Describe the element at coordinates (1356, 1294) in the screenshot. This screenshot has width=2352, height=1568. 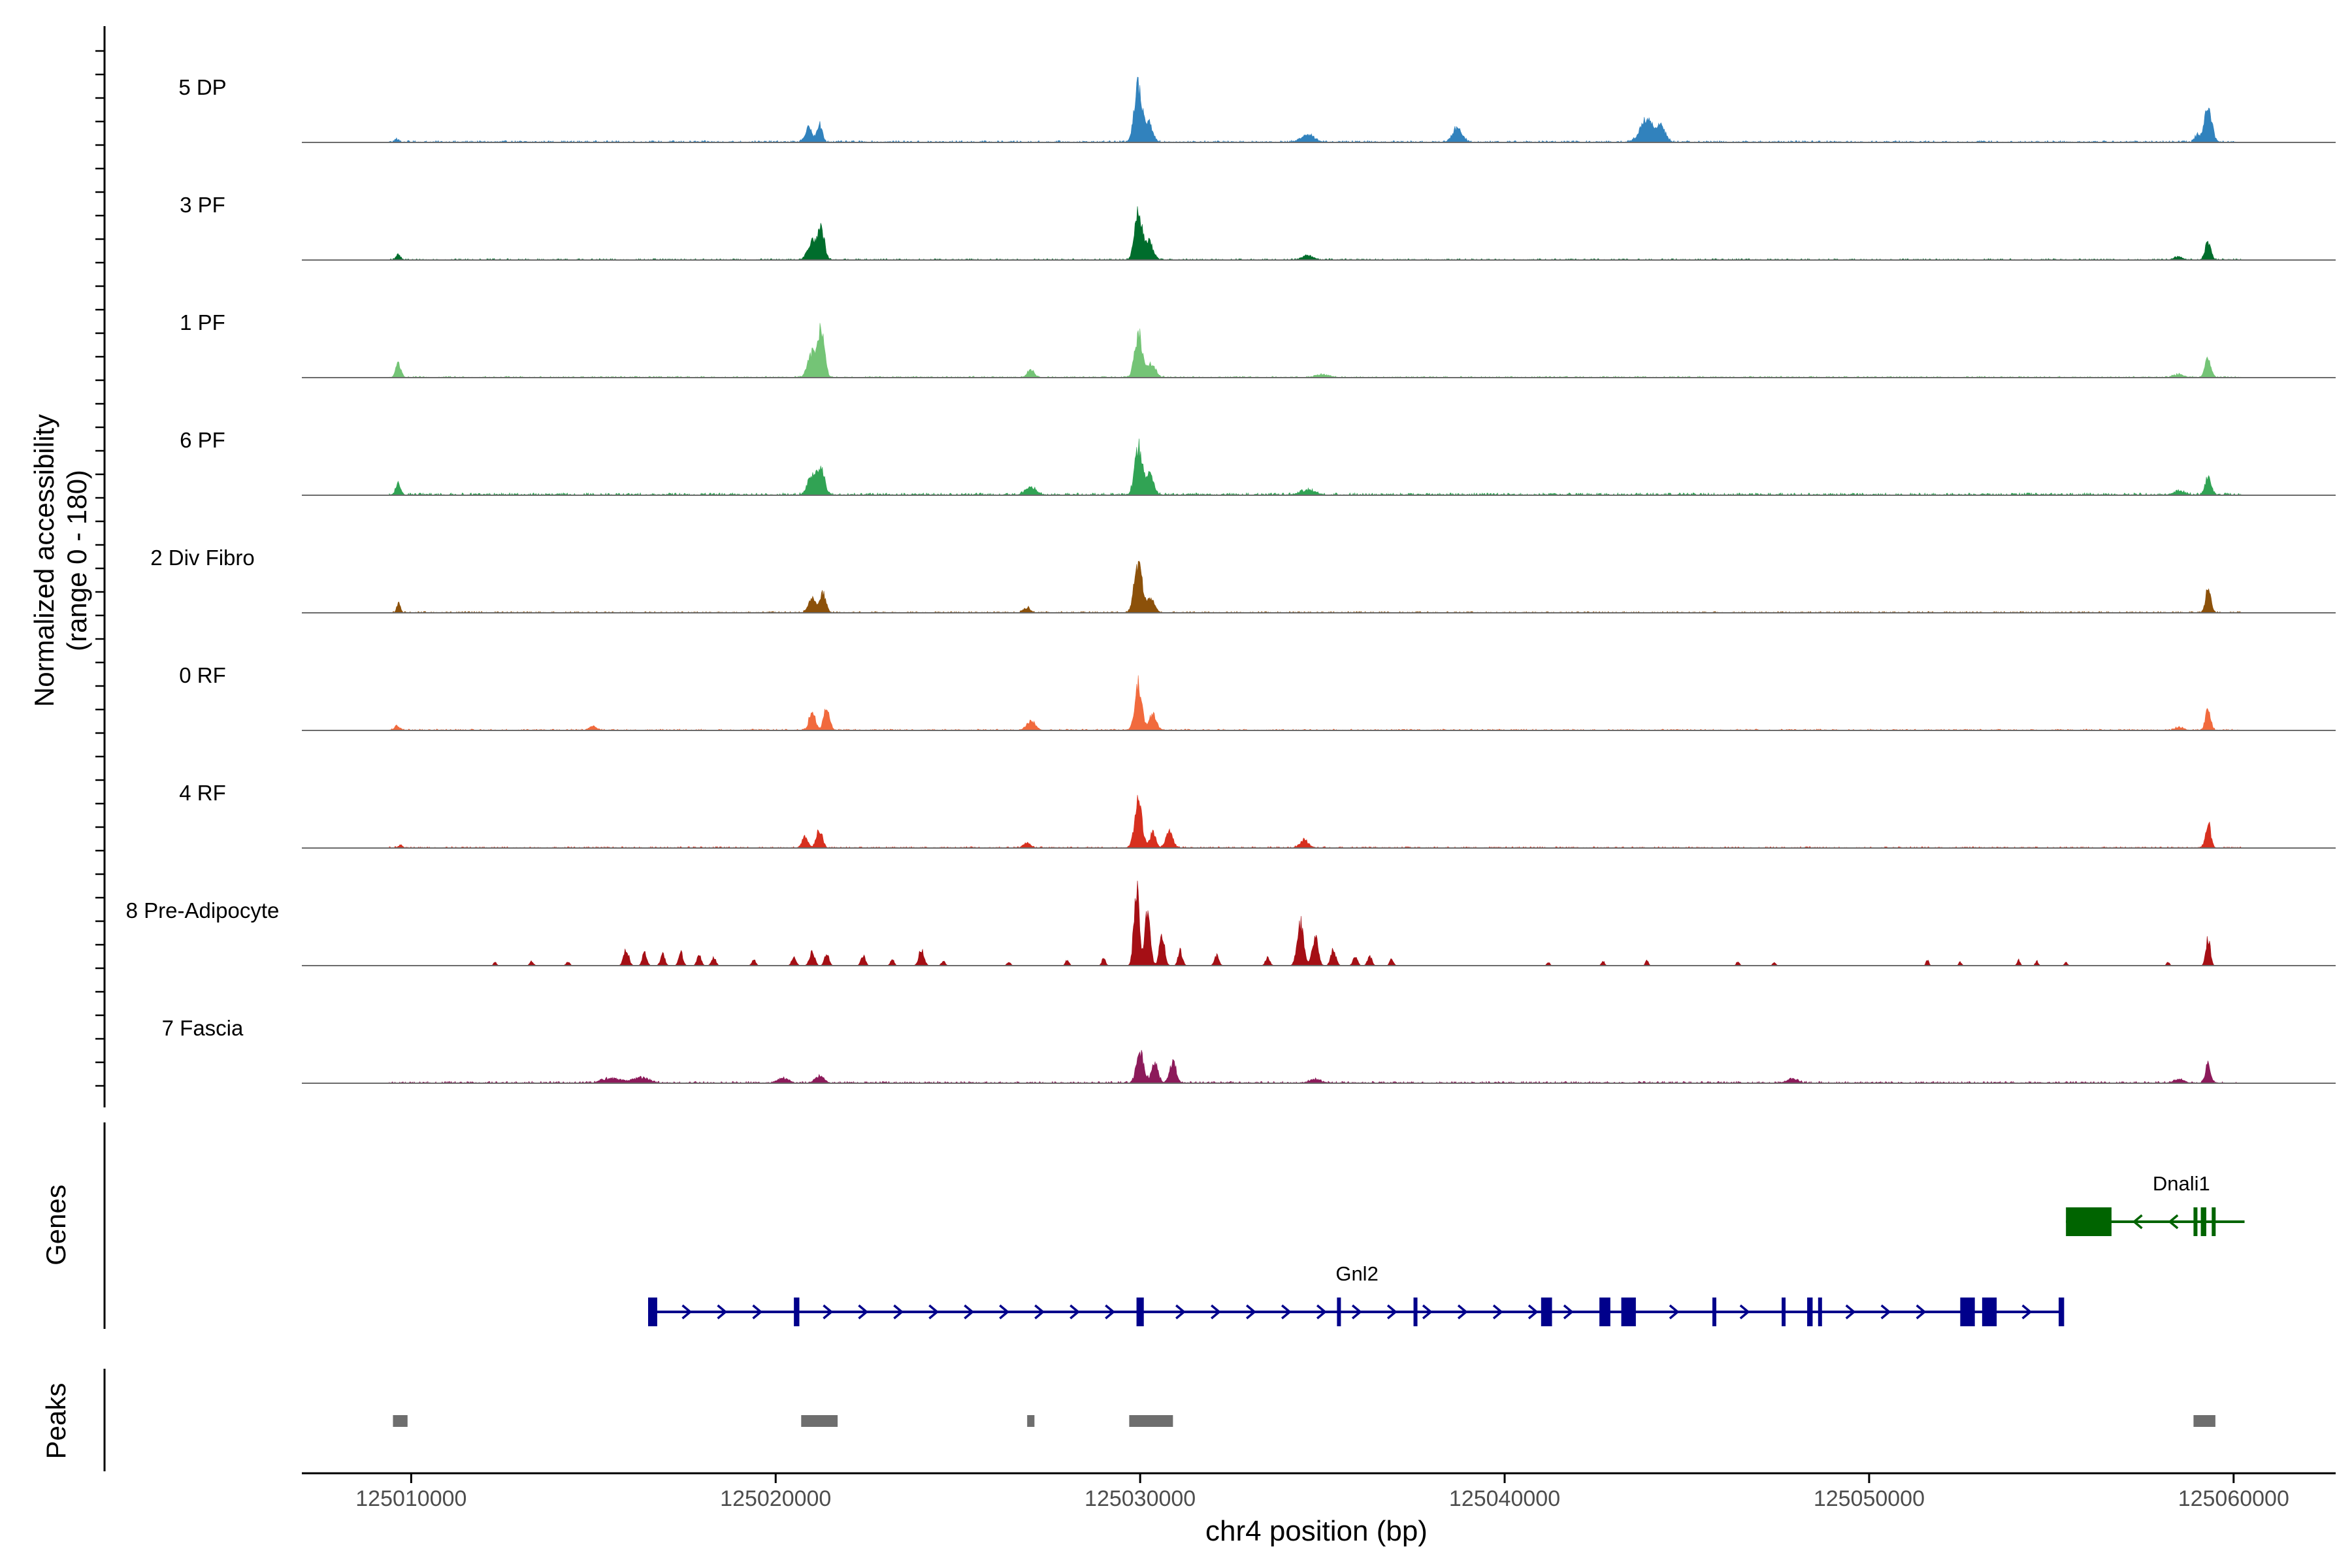
I see `gene-gnl2: Gnl2` at that location.